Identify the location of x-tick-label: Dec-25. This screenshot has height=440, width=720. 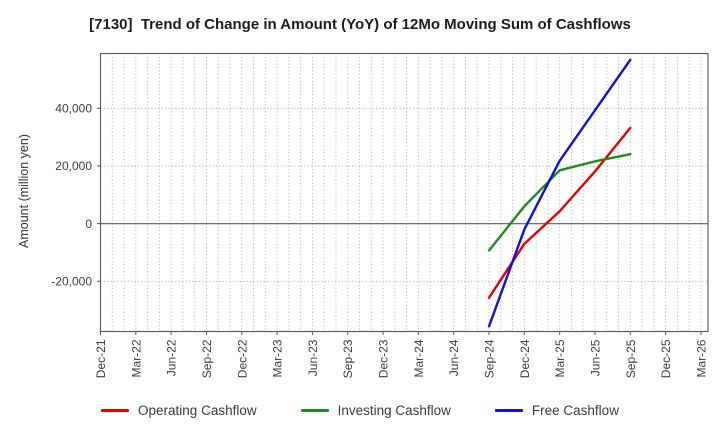
(666, 358).